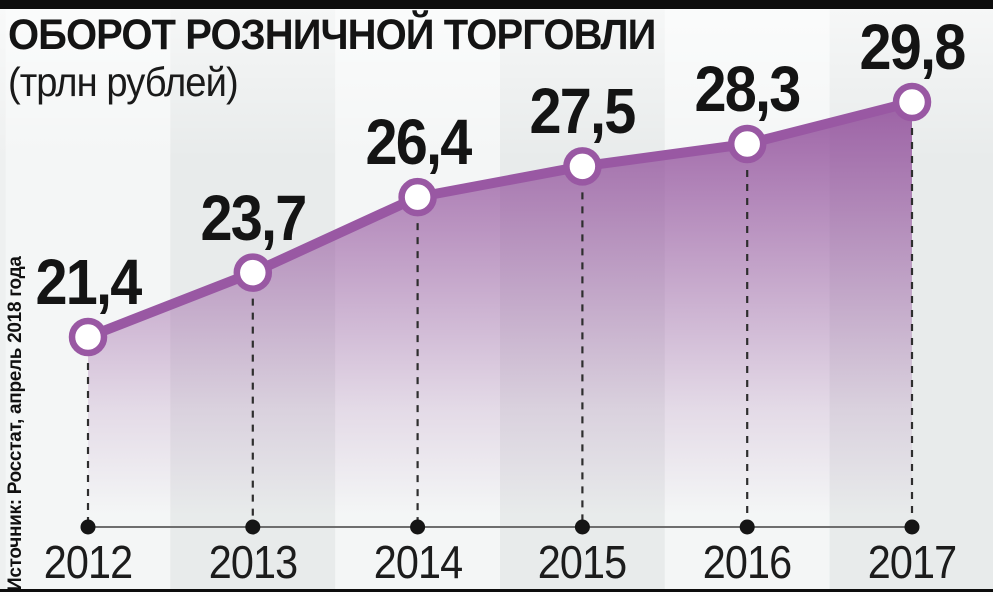  What do you see at coordinates (496, 594) in the screenshot?
I see `bottom-white-strip` at bounding box center [496, 594].